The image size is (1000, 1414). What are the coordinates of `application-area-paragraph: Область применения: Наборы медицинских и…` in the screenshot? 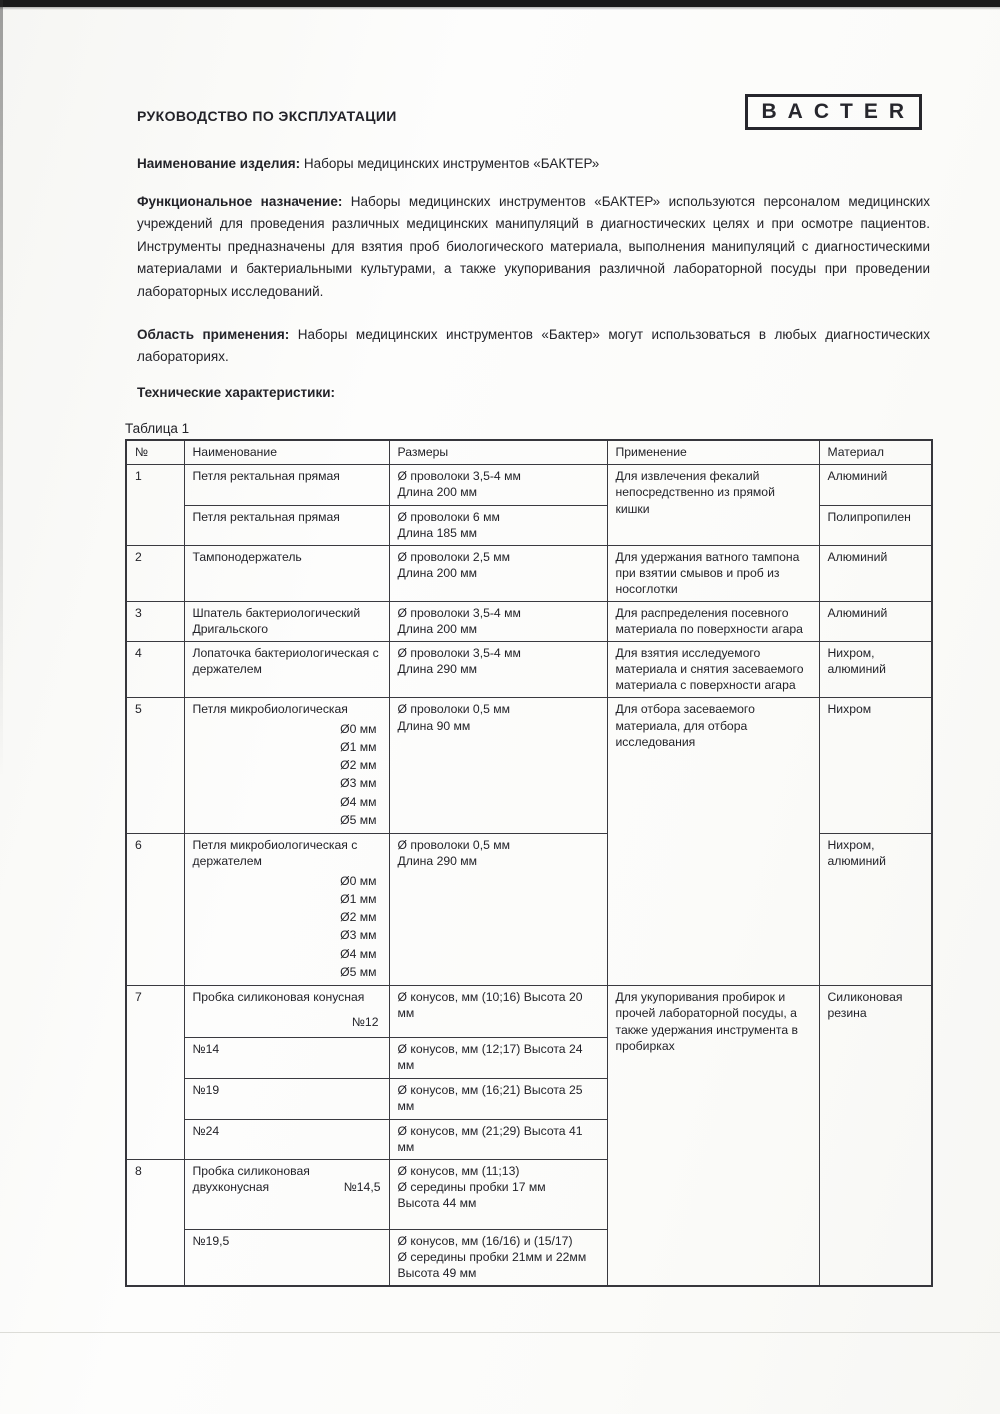 It's located at (533, 346).